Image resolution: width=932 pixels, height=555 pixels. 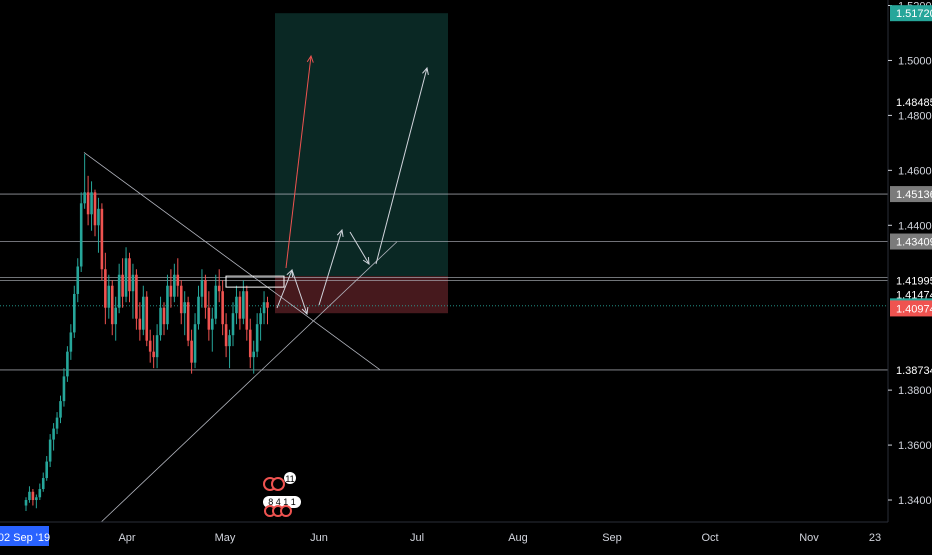 What do you see at coordinates (709, 538) in the screenshot?
I see `x-tick-label: Oct` at bounding box center [709, 538].